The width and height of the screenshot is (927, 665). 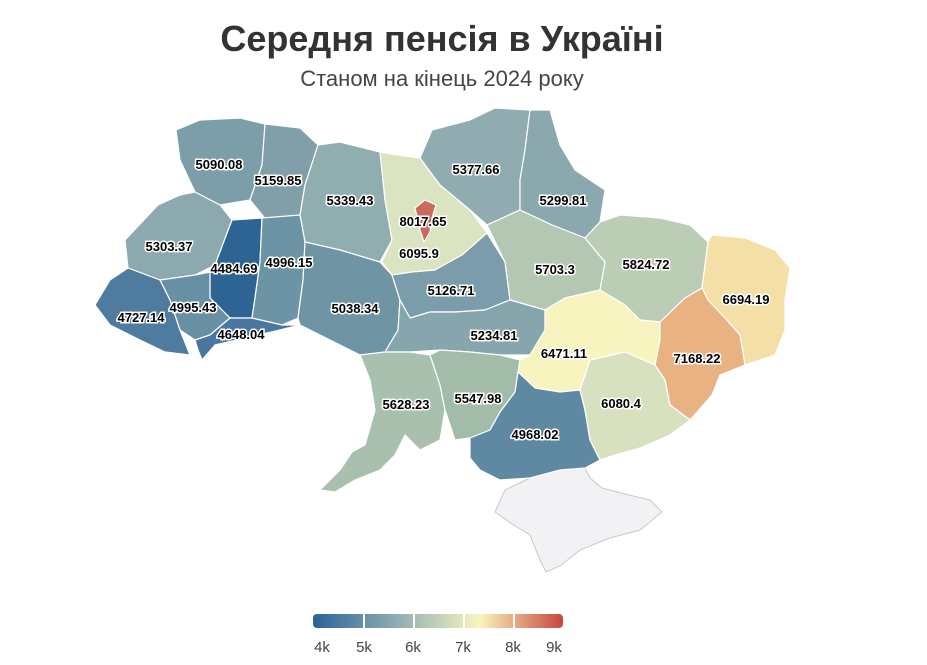 I want to click on value-label-khmelnytskyi: 4996.15, so click(x=289, y=262).